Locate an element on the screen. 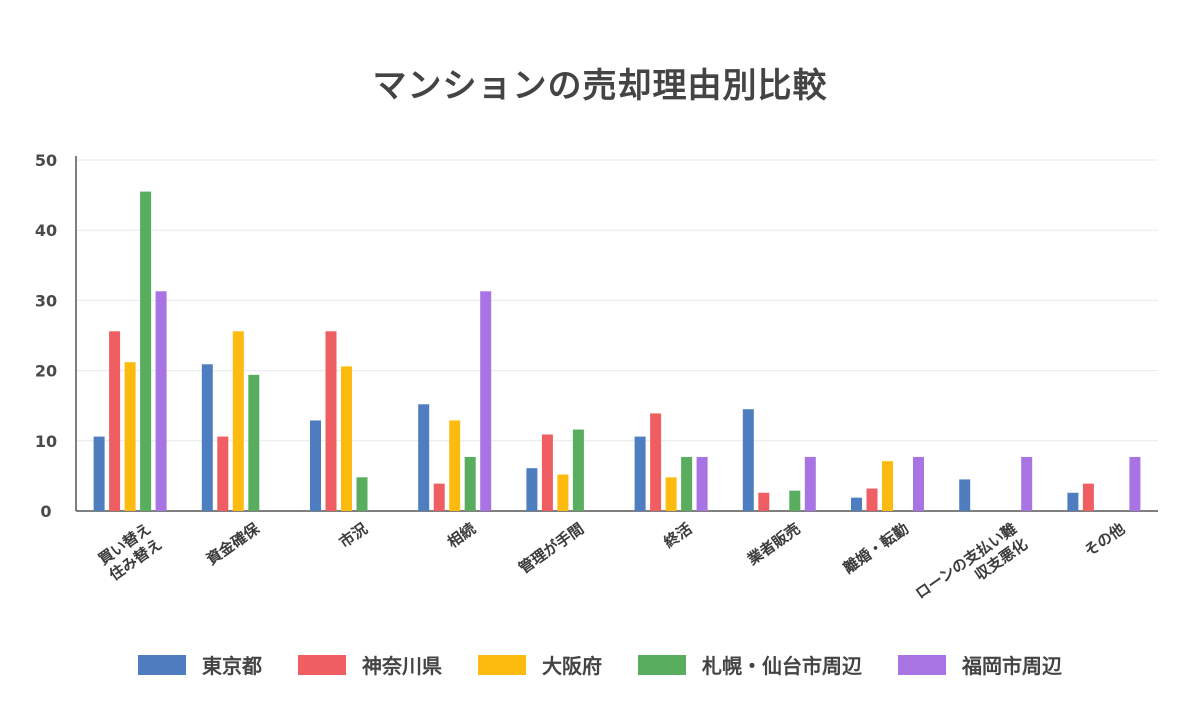 This screenshot has width=1200, height=728. x-tick-label: 終活 is located at coordinates (677, 536).